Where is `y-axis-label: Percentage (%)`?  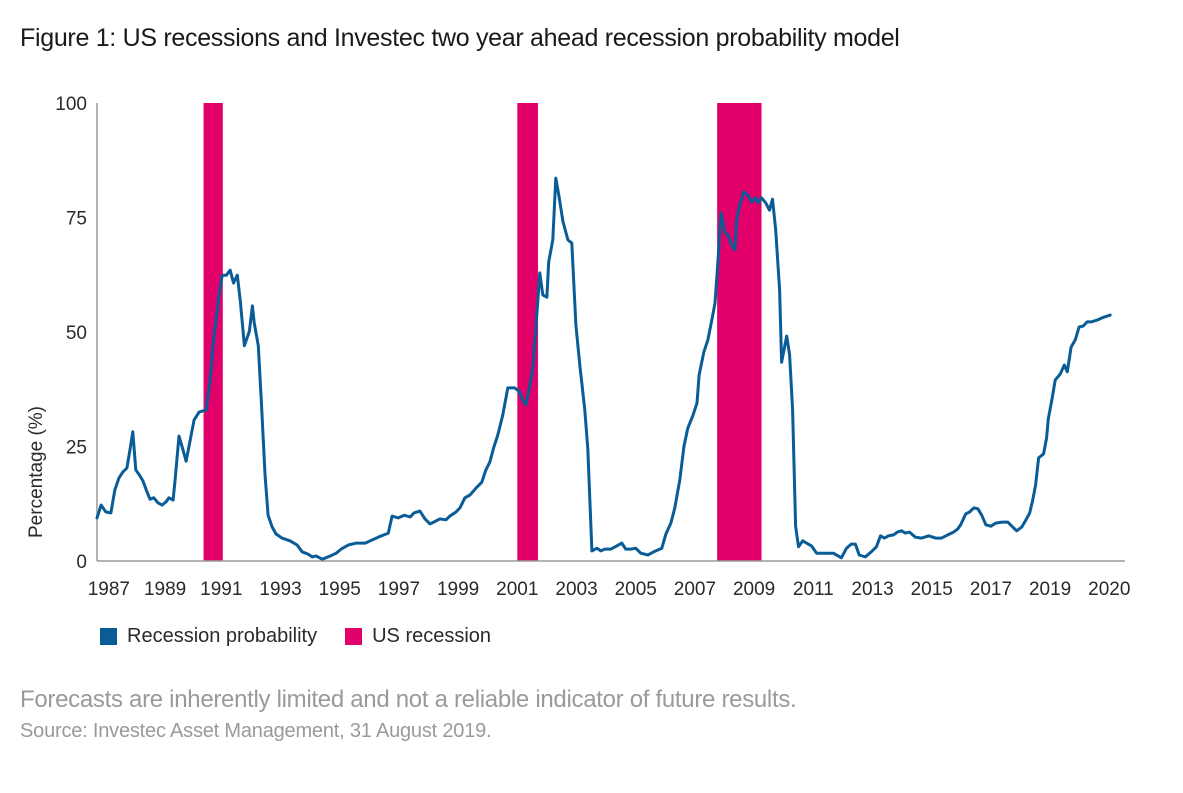
y-axis-label: Percentage (%) is located at coordinates (36, 472).